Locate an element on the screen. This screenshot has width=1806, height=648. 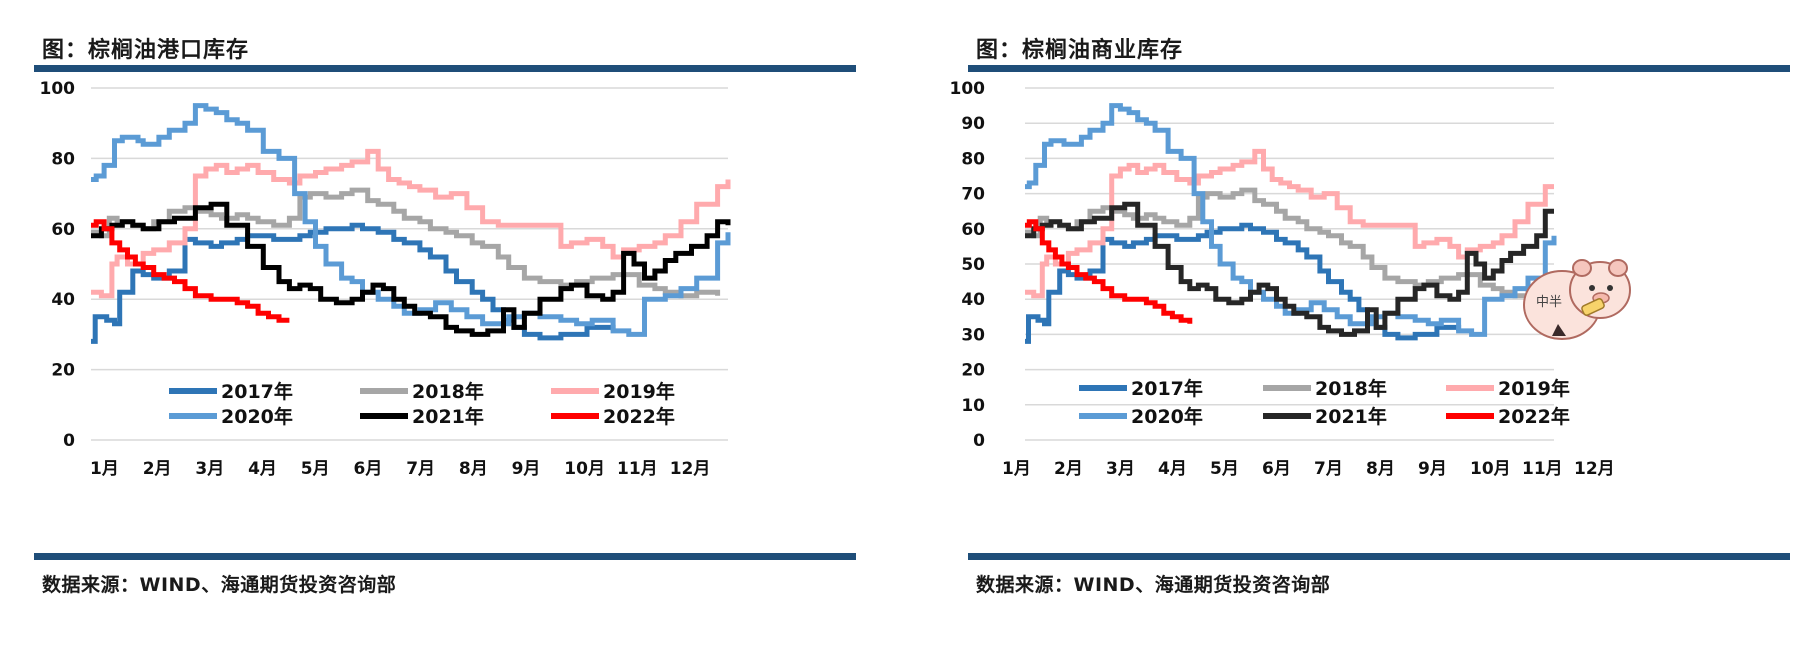
y-tick-label: 90 is located at coordinates (973, 124).